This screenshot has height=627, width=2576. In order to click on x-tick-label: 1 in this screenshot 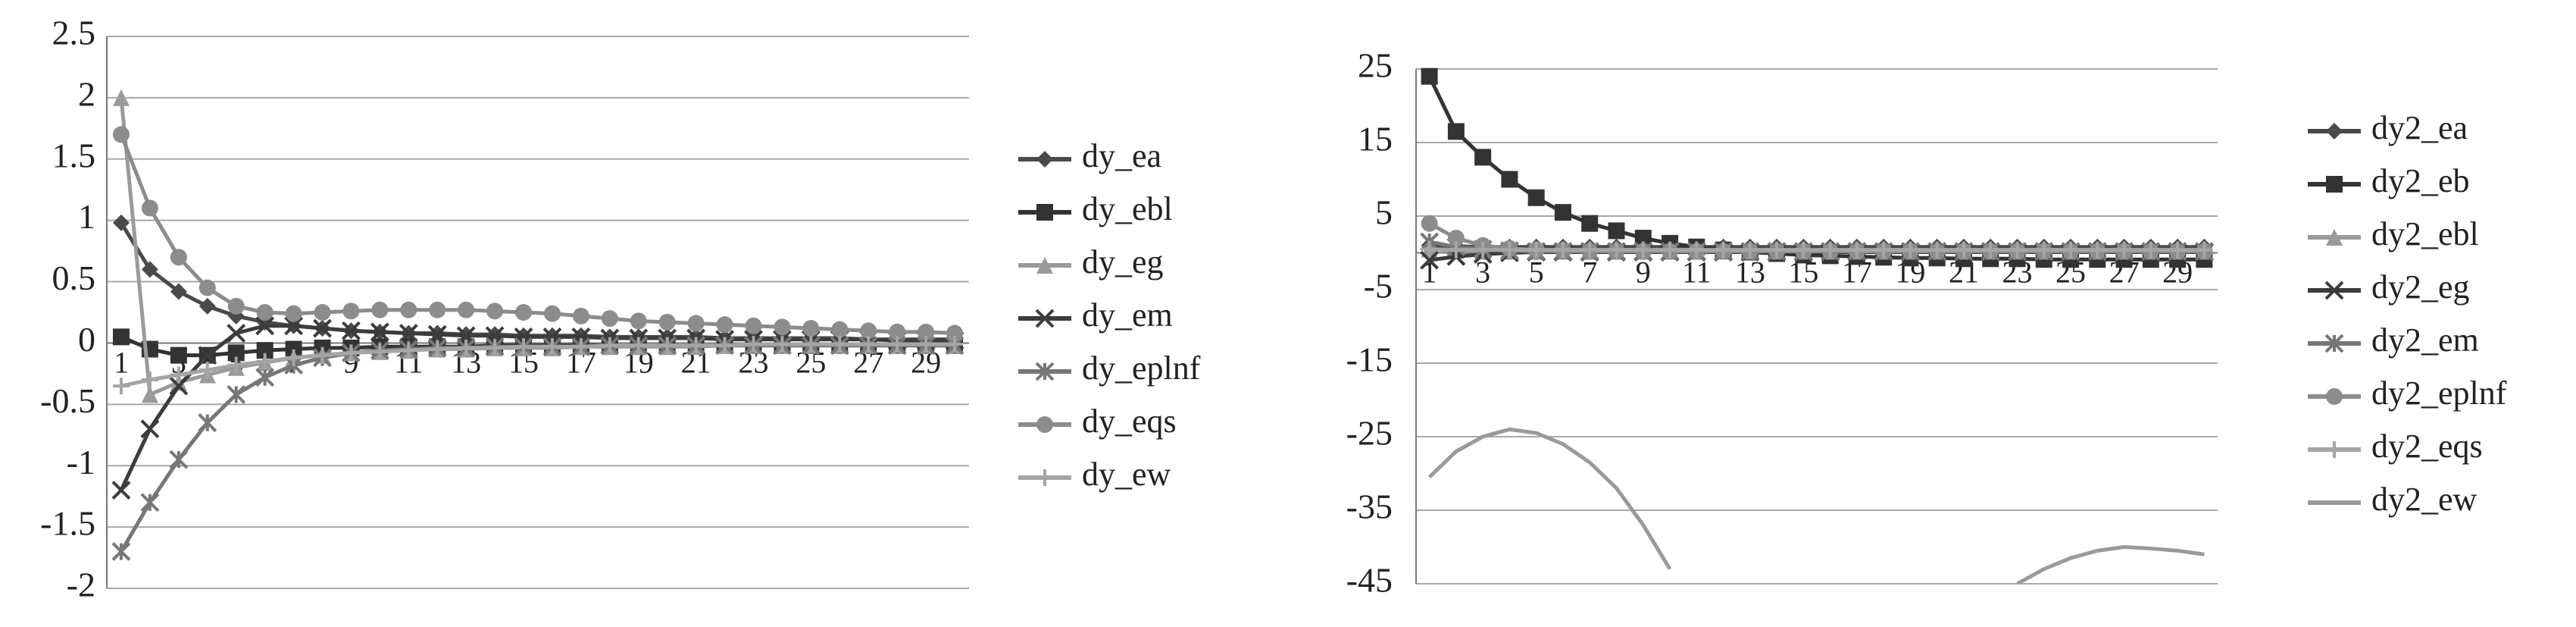, I will do `click(122, 363)`.